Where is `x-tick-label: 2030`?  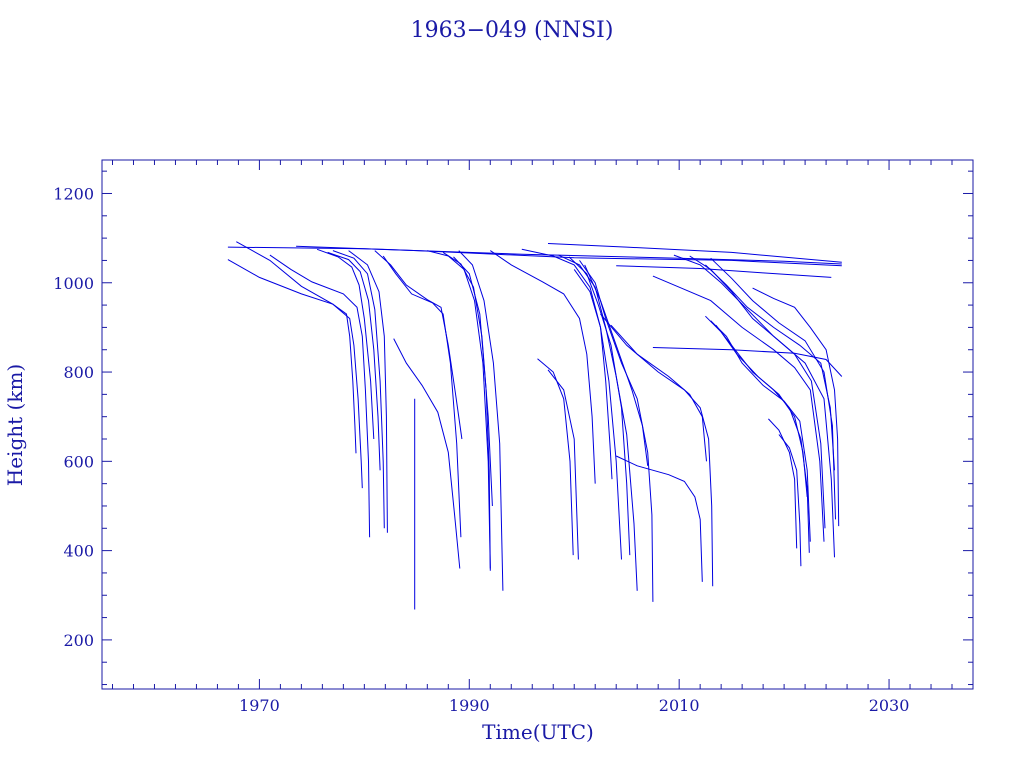
x-tick-label: 2030 is located at coordinates (889, 705).